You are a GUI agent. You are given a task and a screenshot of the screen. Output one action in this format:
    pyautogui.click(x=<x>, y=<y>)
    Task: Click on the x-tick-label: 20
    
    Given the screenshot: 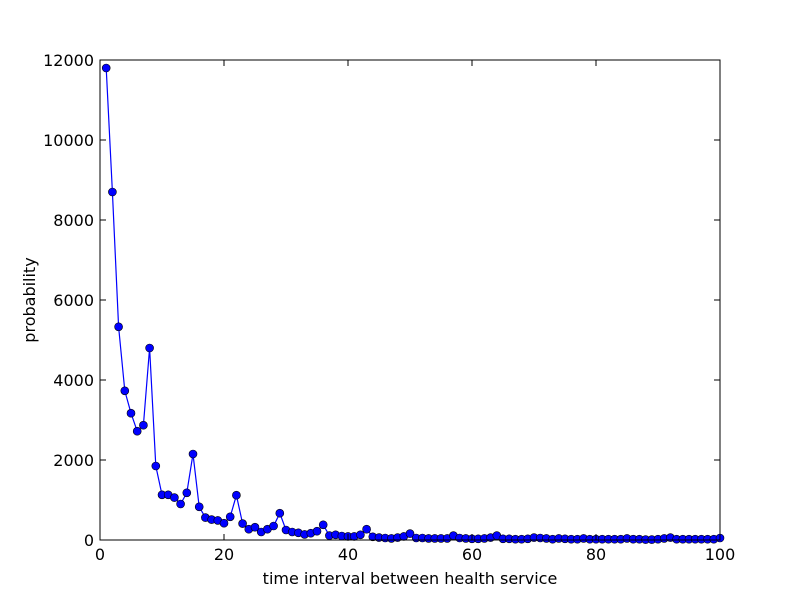 What is the action you would take?
    pyautogui.click(x=224, y=554)
    